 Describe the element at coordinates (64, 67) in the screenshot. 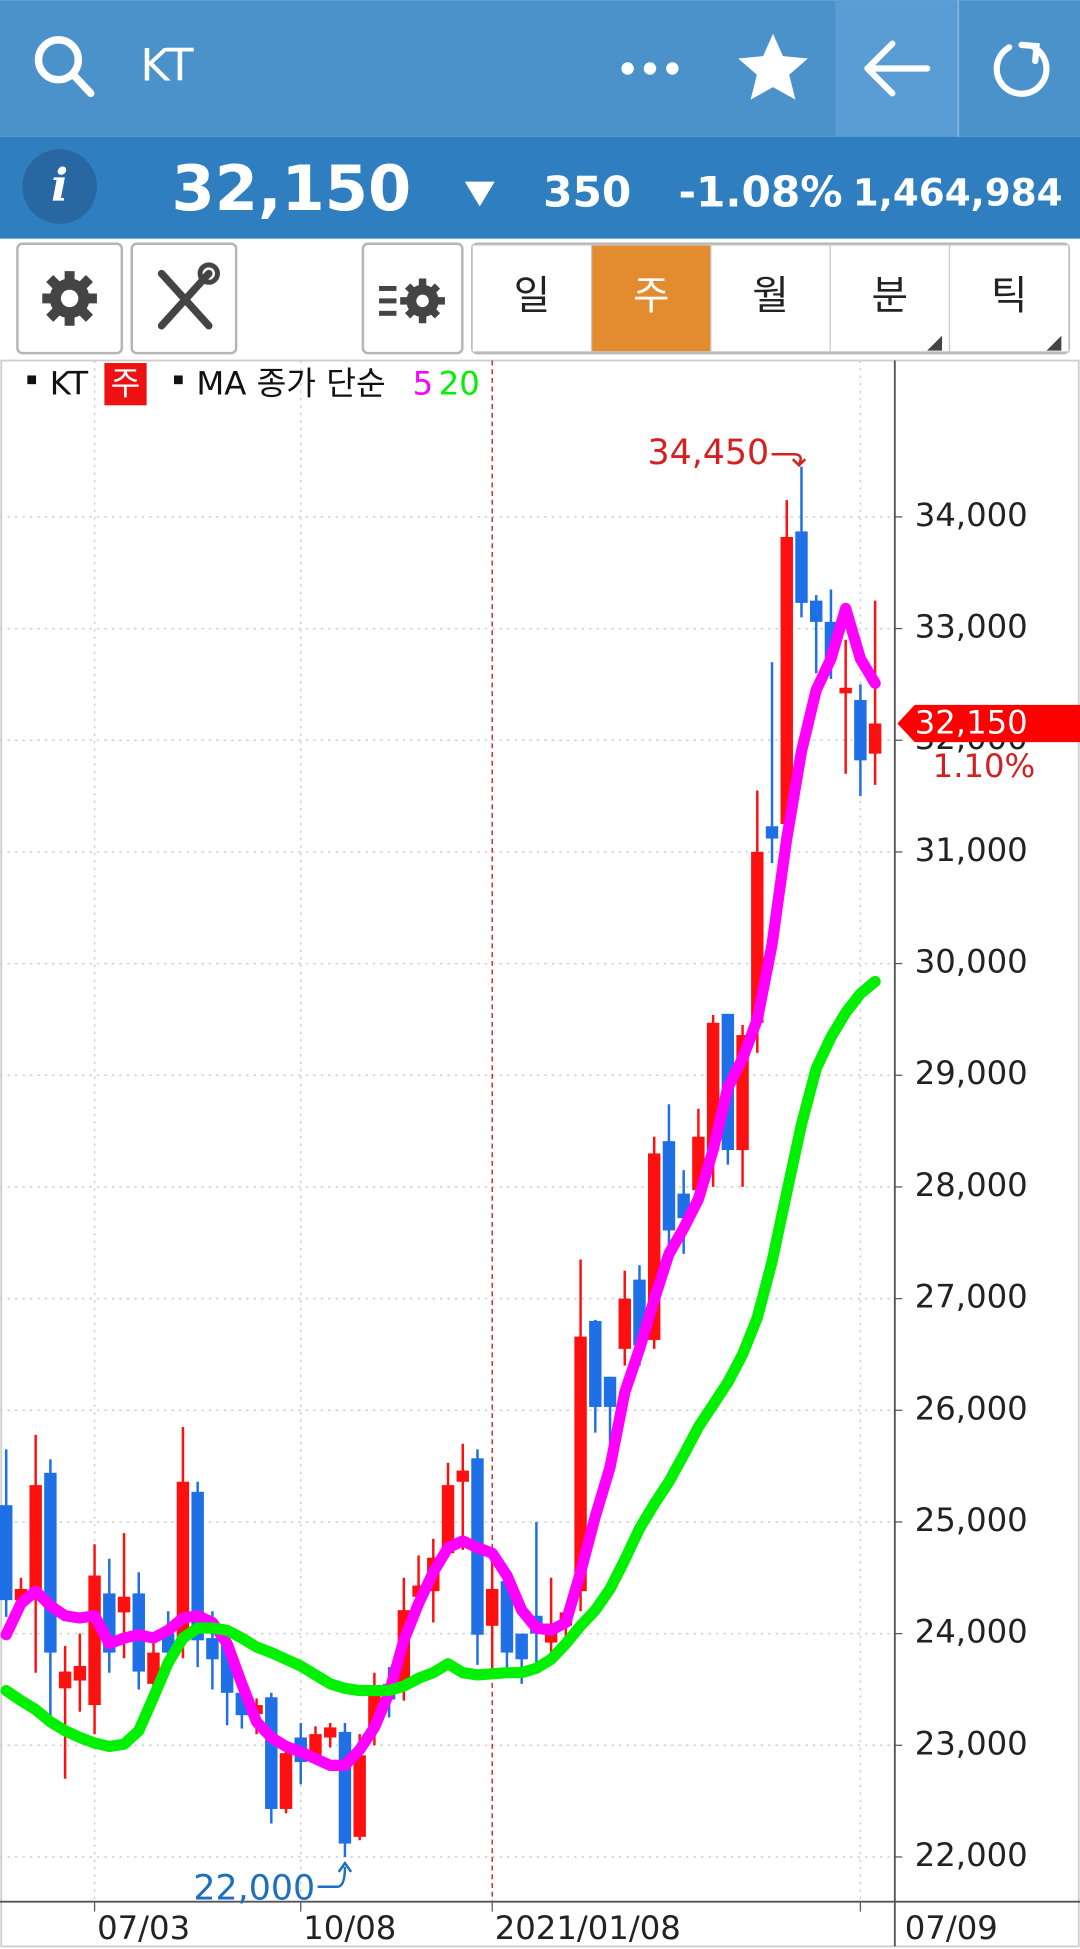

I see `search-icon` at that location.